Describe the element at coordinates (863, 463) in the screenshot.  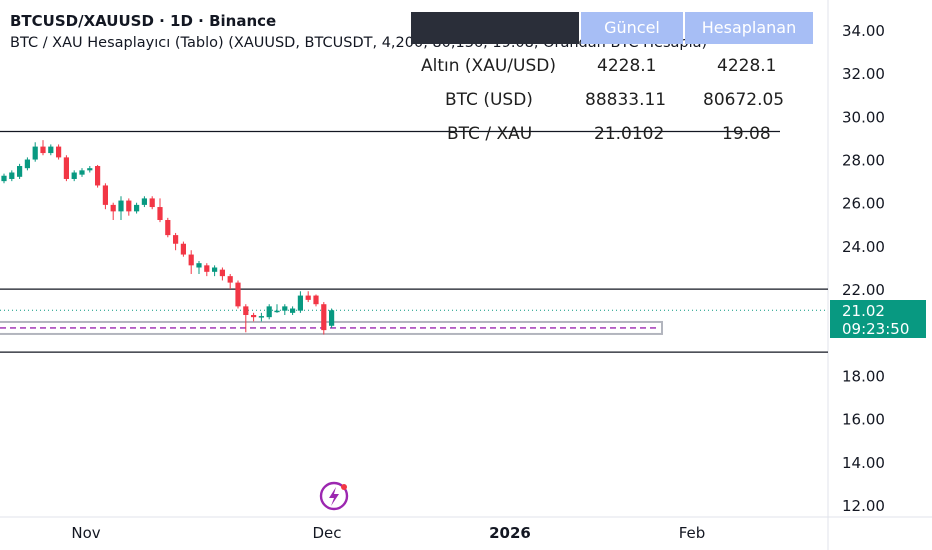
I see `y-tick-label: 14.00` at that location.